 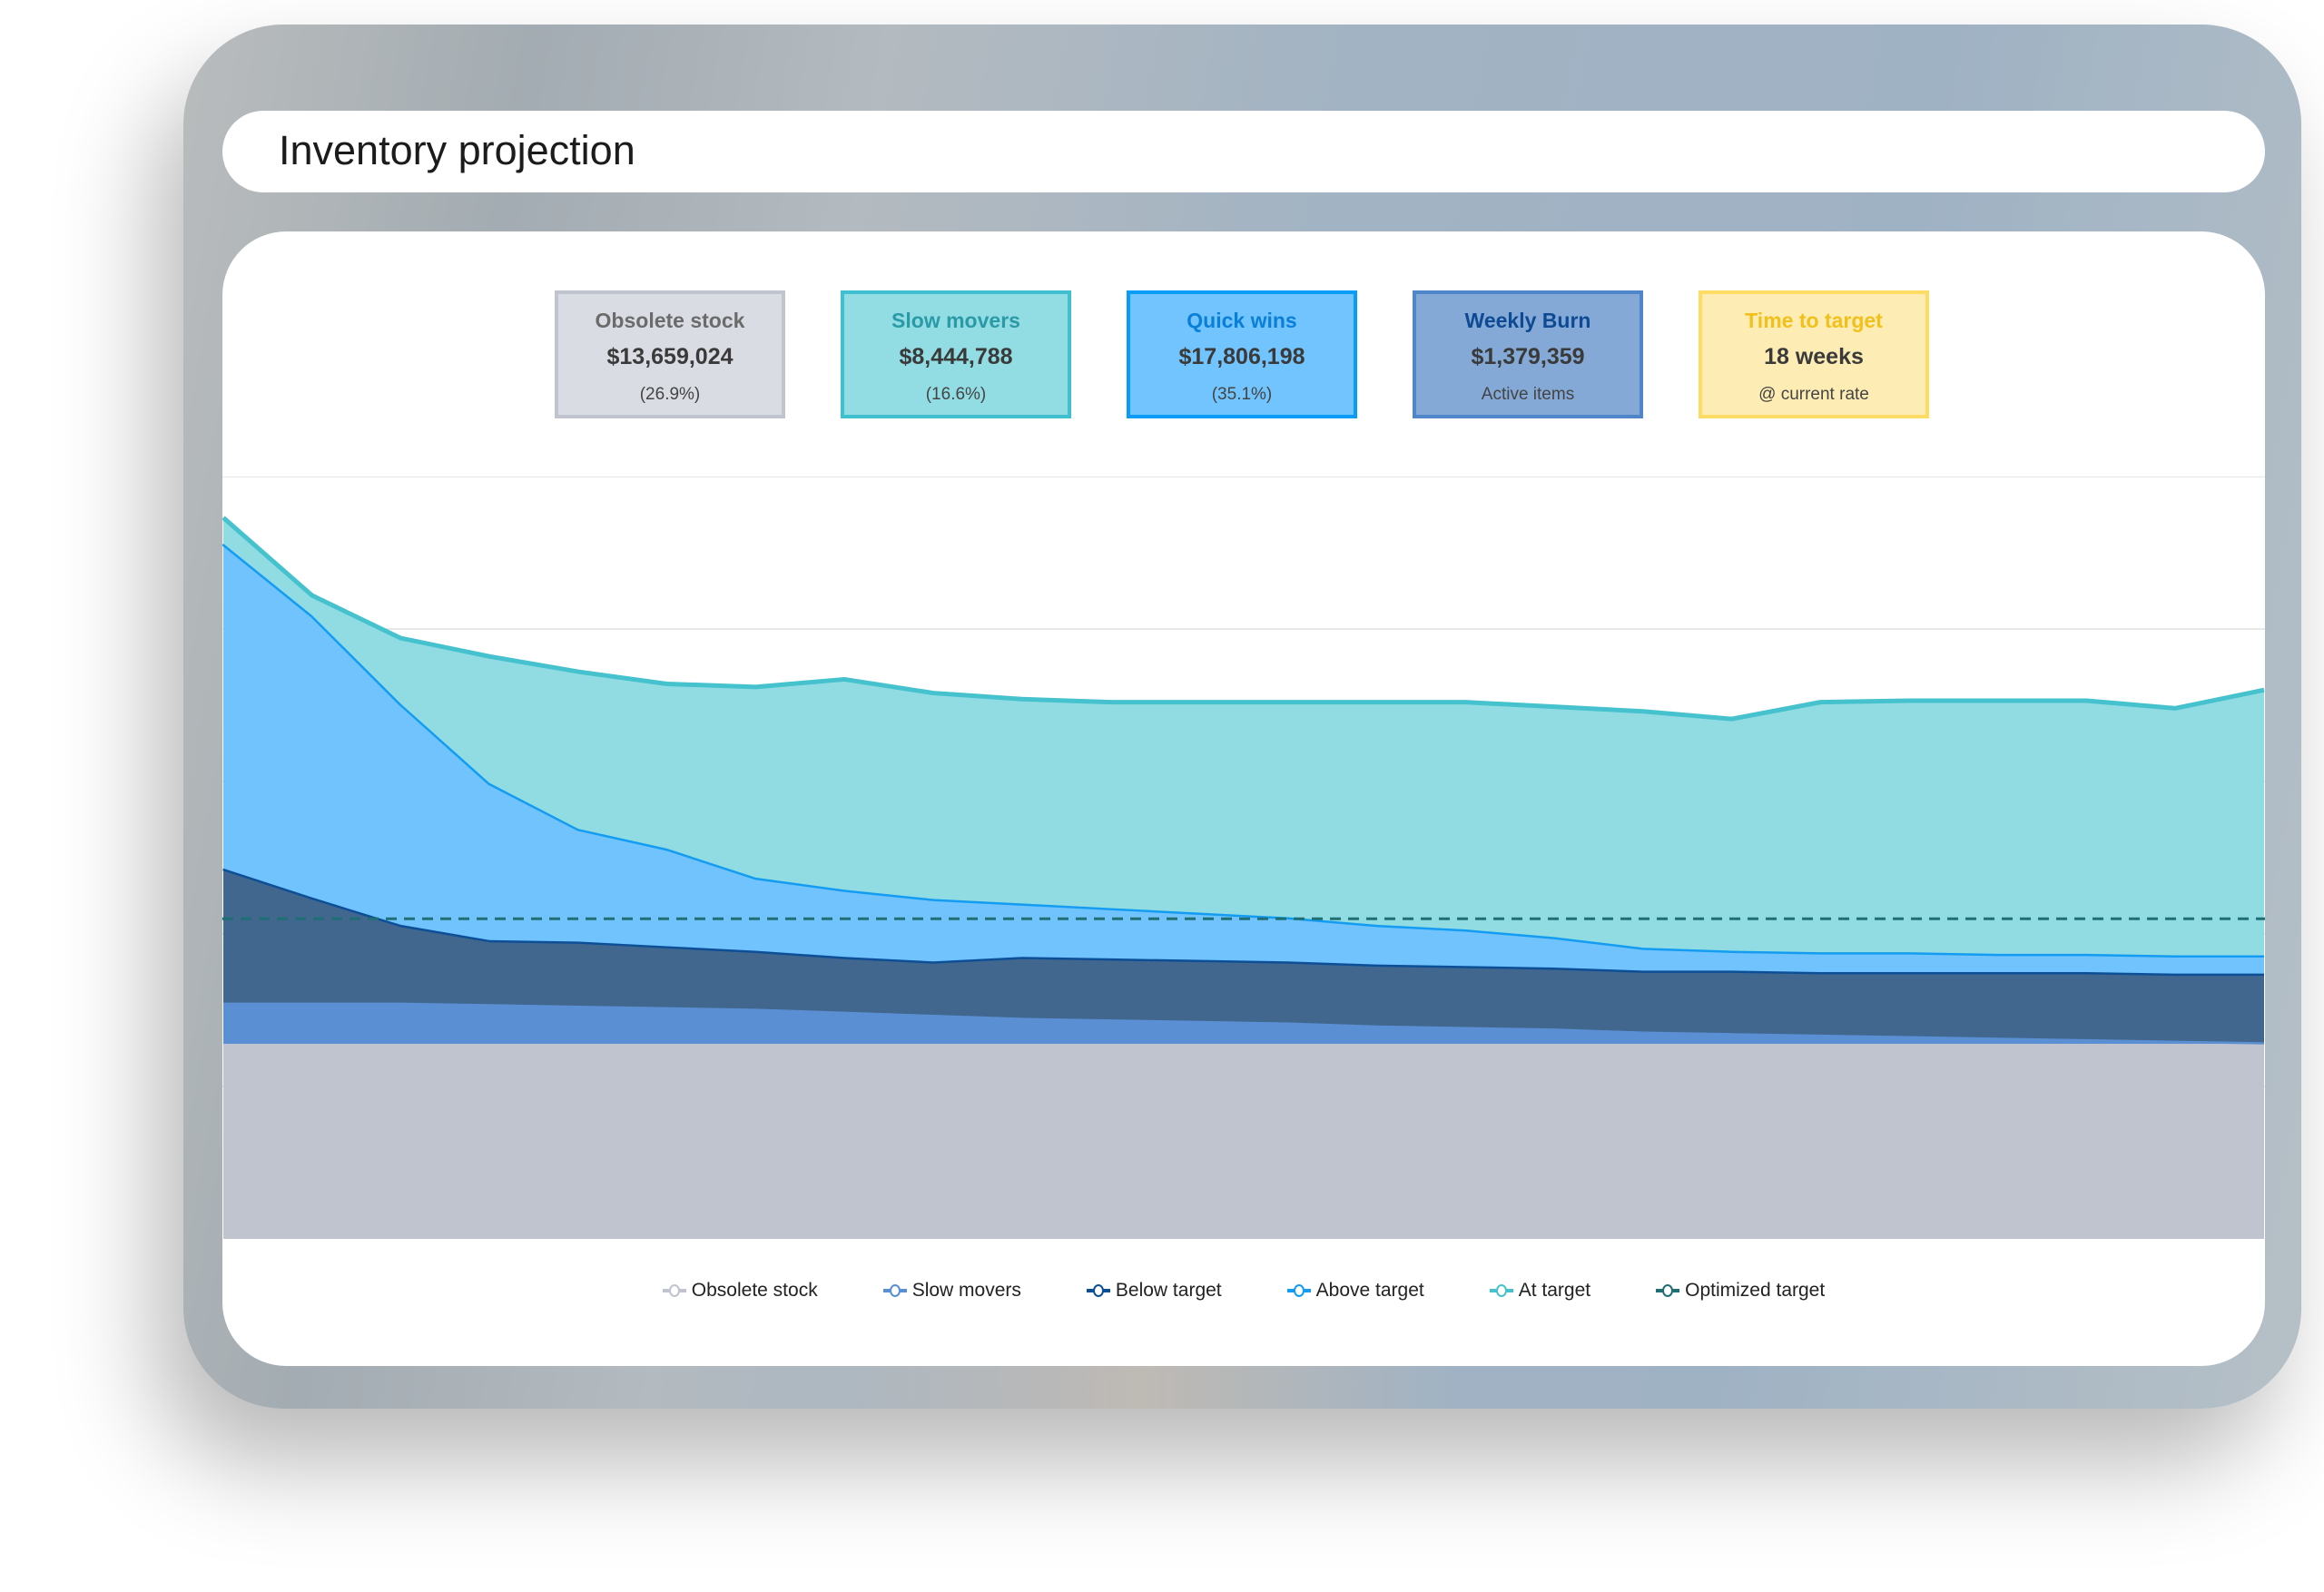 I want to click on kpi-card-quick-wins: Quick wins $17,806,198 (35.1%), so click(x=1242, y=354).